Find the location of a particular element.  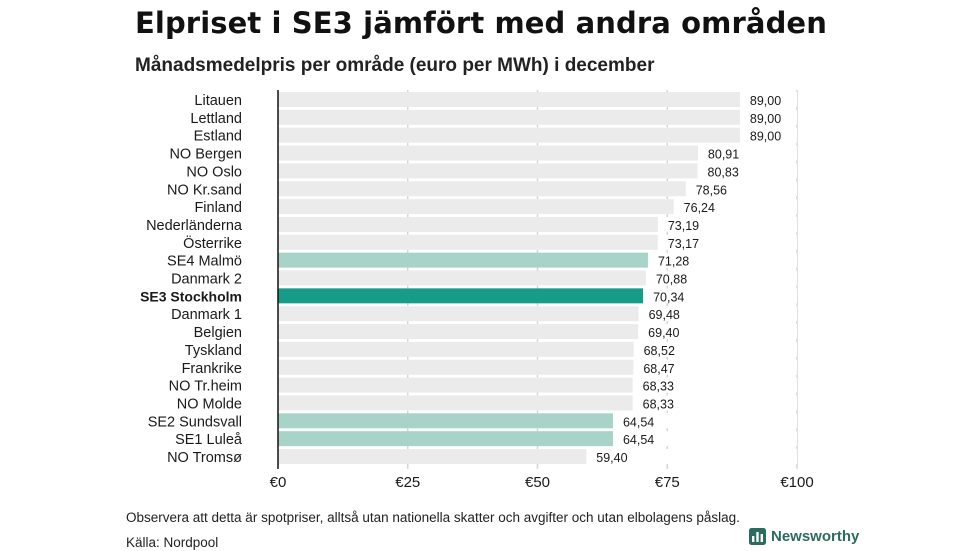

x-tick-label: €75 is located at coordinates (667, 482).